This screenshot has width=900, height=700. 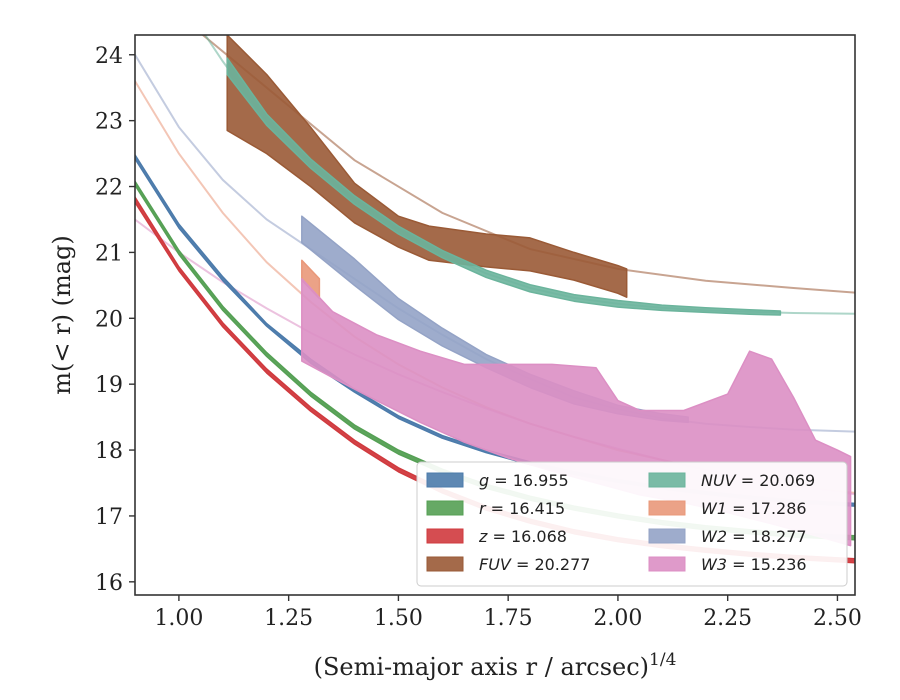 What do you see at coordinates (288, 618) in the screenshot?
I see `x-tick-label: 1.25` at bounding box center [288, 618].